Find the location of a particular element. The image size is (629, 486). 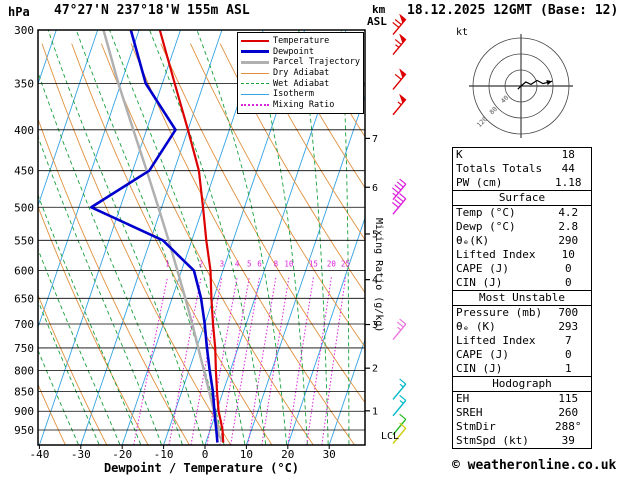

table-section-row: Surface is located at coordinates (522, 198).